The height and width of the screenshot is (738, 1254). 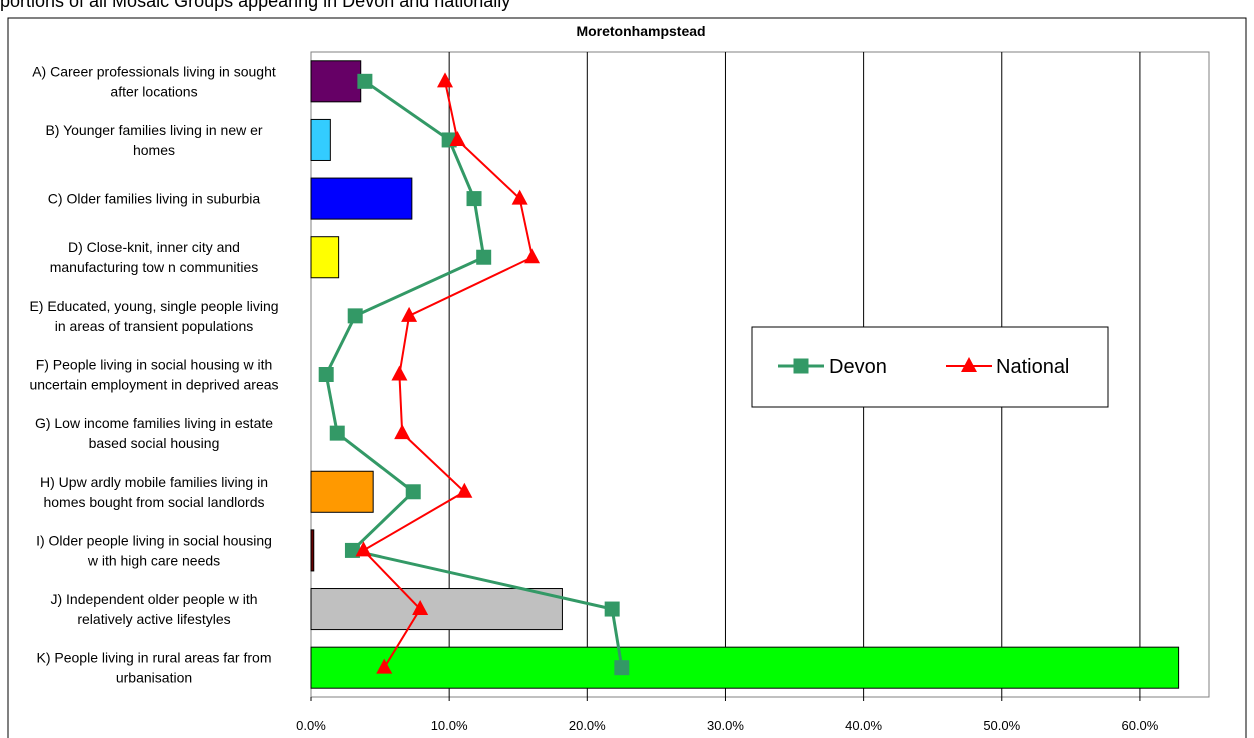 I want to click on x-tick-label: 30.0%, so click(x=725, y=725).